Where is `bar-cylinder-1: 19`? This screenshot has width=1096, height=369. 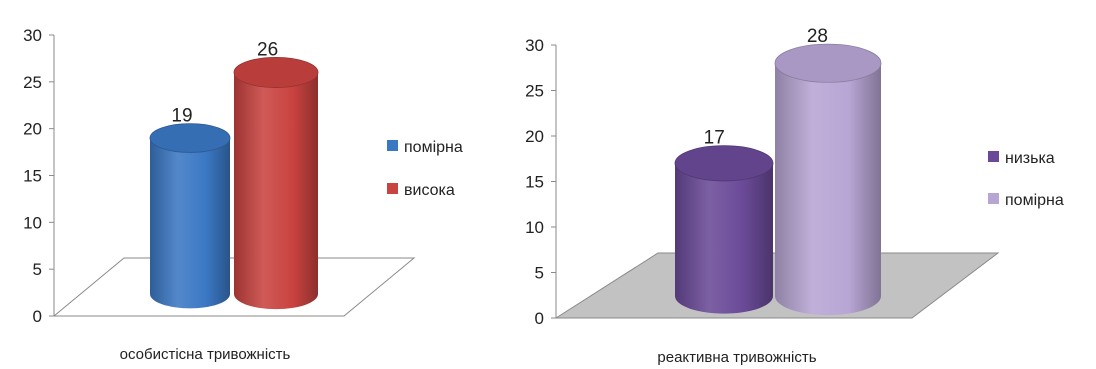 bar-cylinder-1: 19 is located at coordinates (190, 207).